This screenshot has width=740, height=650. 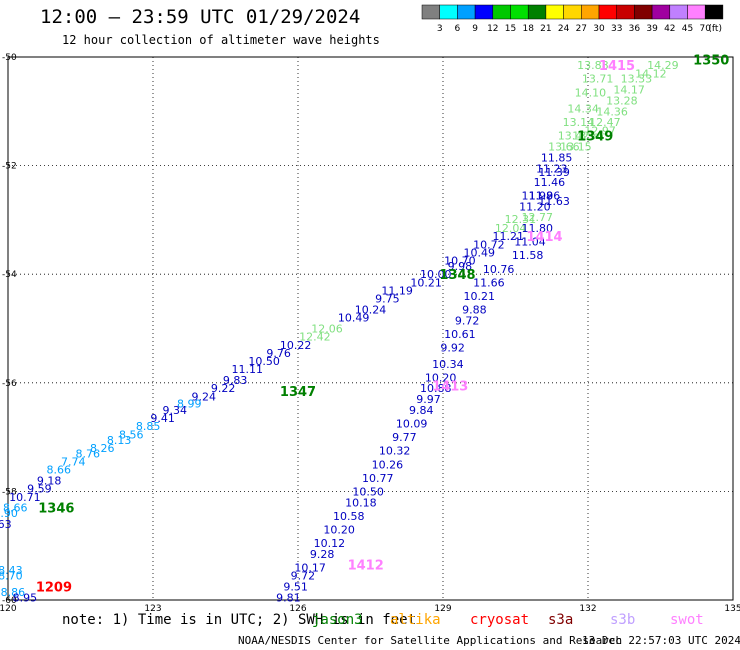 What do you see at coordinates (622, 100) in the screenshot?
I see `wave-height-label: 13.28` at bounding box center [622, 100].